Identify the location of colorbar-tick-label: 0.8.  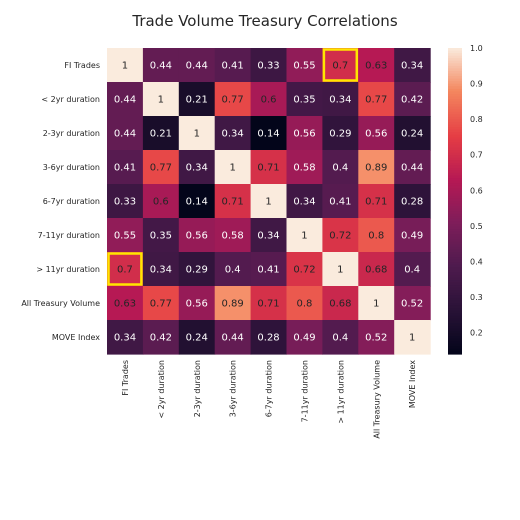
(476, 119).